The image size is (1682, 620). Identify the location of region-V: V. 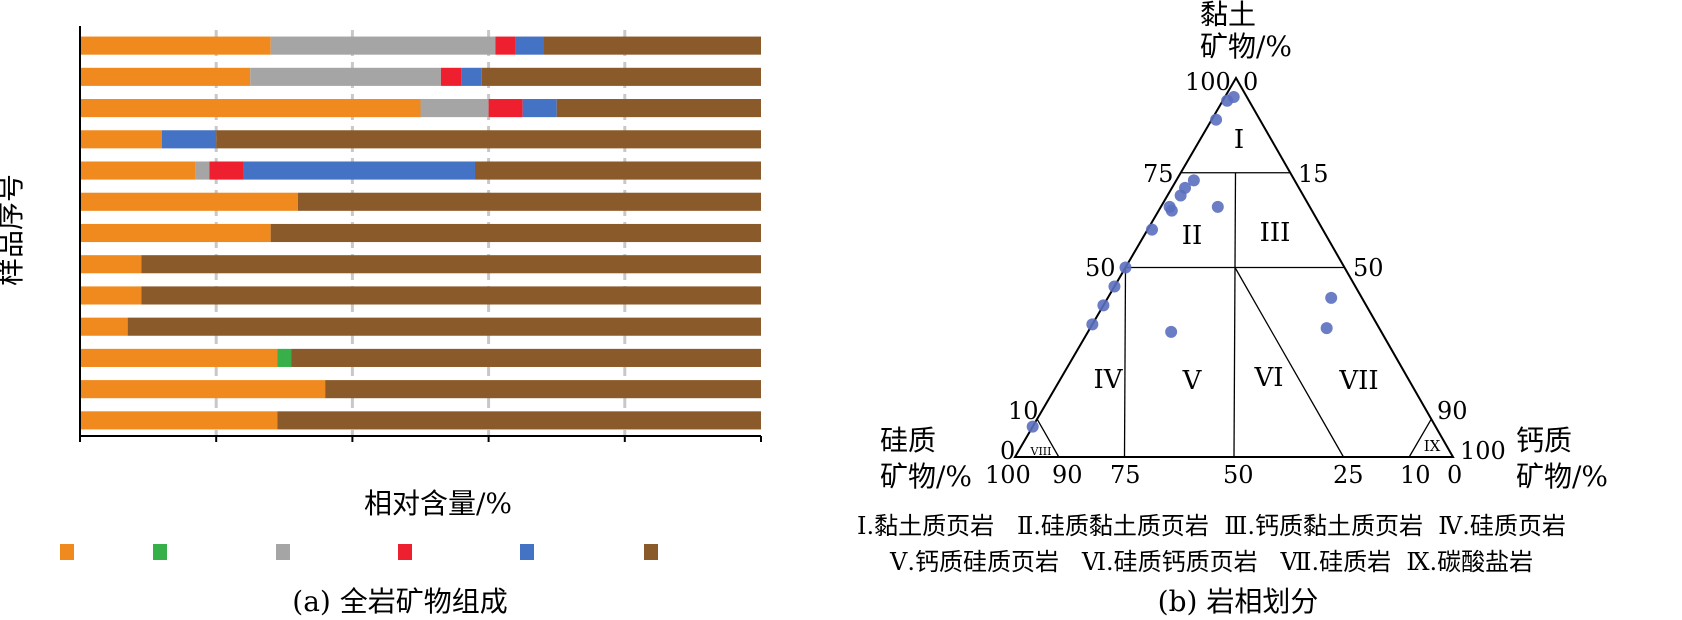
(1192, 381).